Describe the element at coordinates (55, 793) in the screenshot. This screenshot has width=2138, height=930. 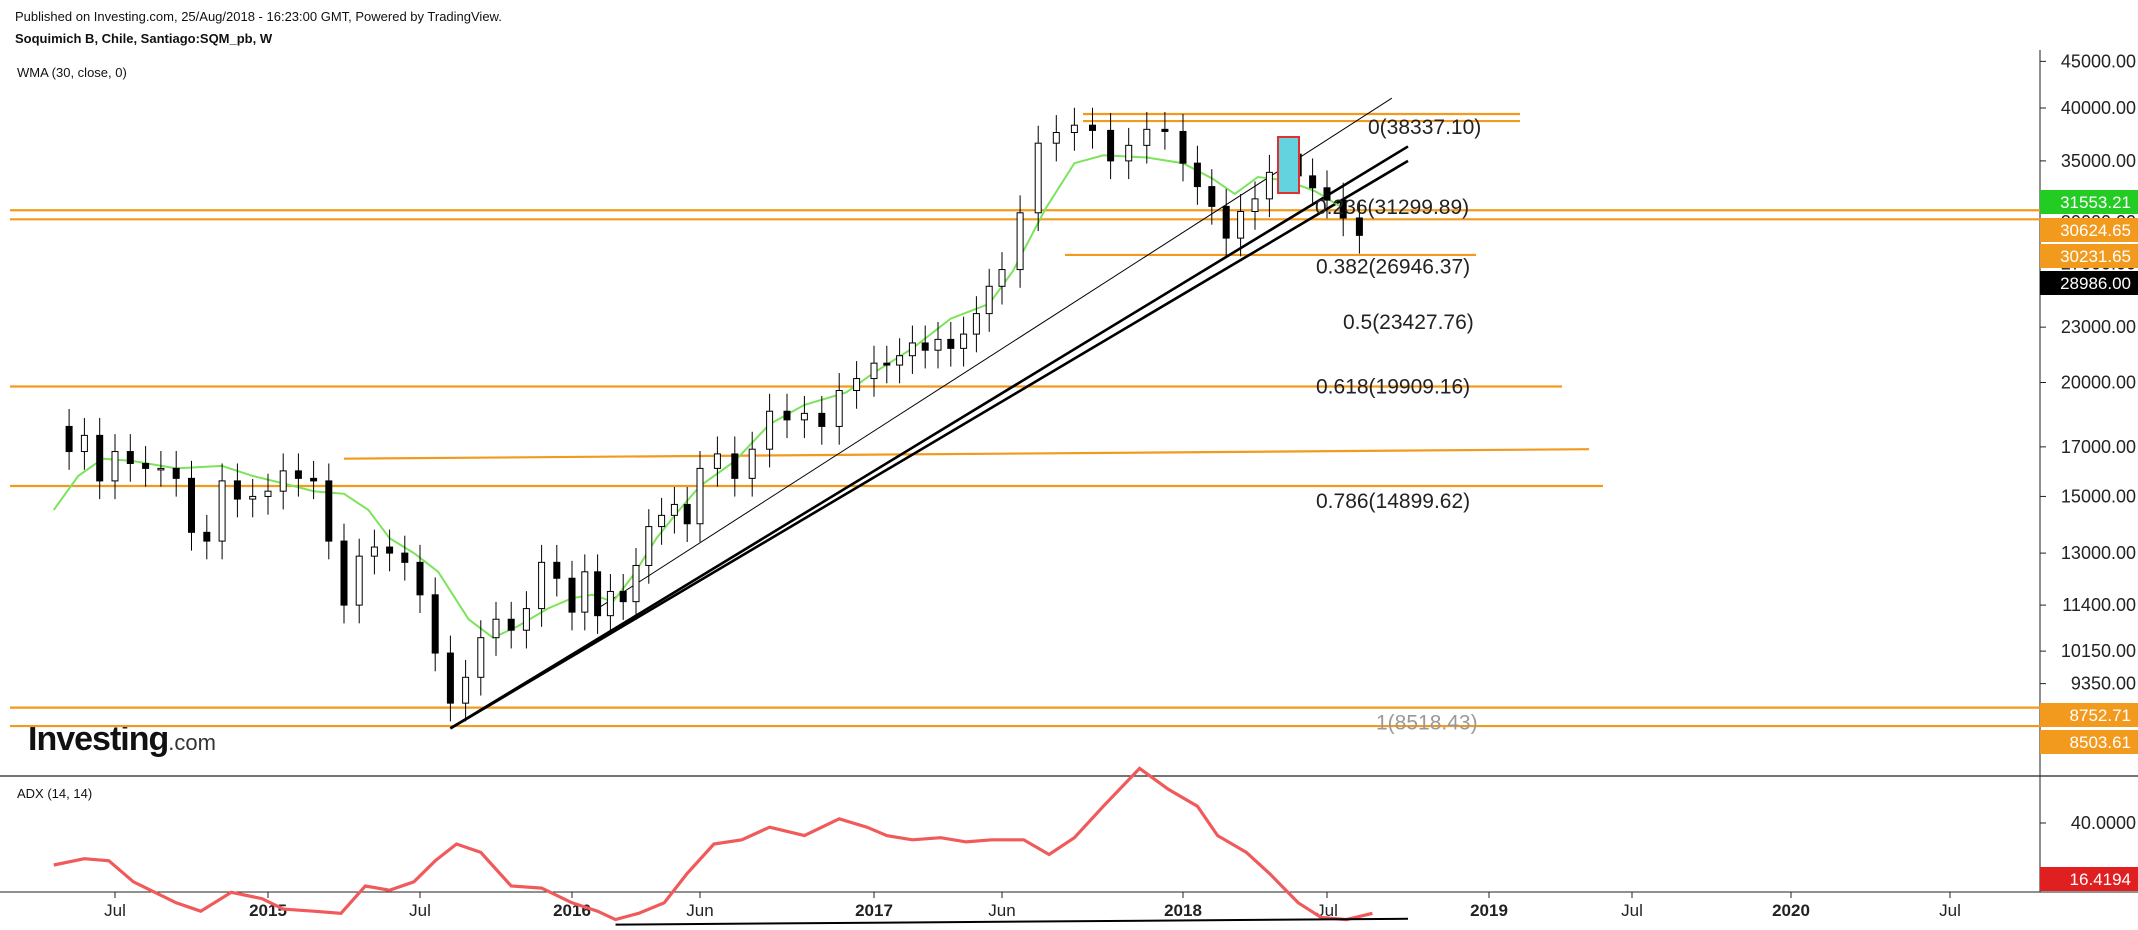
I see `adx-indicator-label: ADX (14, 14)` at that location.